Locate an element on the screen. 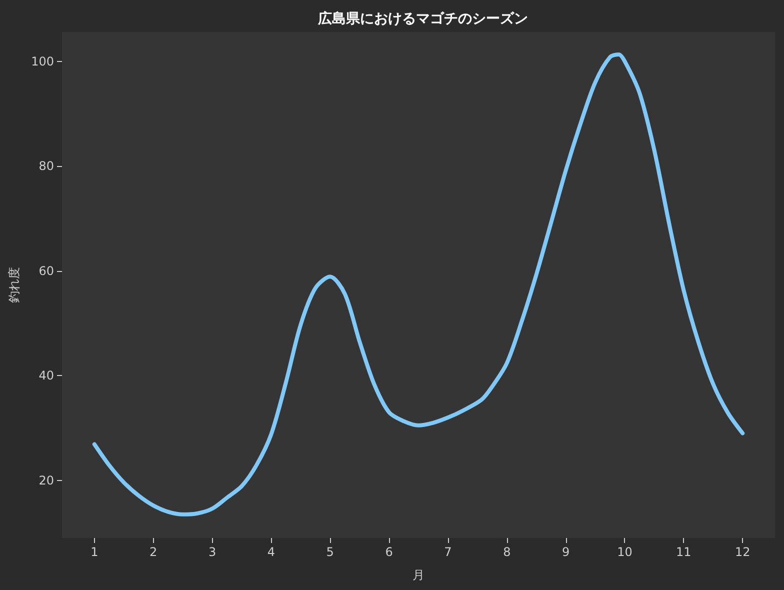 The image size is (784, 590). y-tick-label: 20 is located at coordinates (46, 480).